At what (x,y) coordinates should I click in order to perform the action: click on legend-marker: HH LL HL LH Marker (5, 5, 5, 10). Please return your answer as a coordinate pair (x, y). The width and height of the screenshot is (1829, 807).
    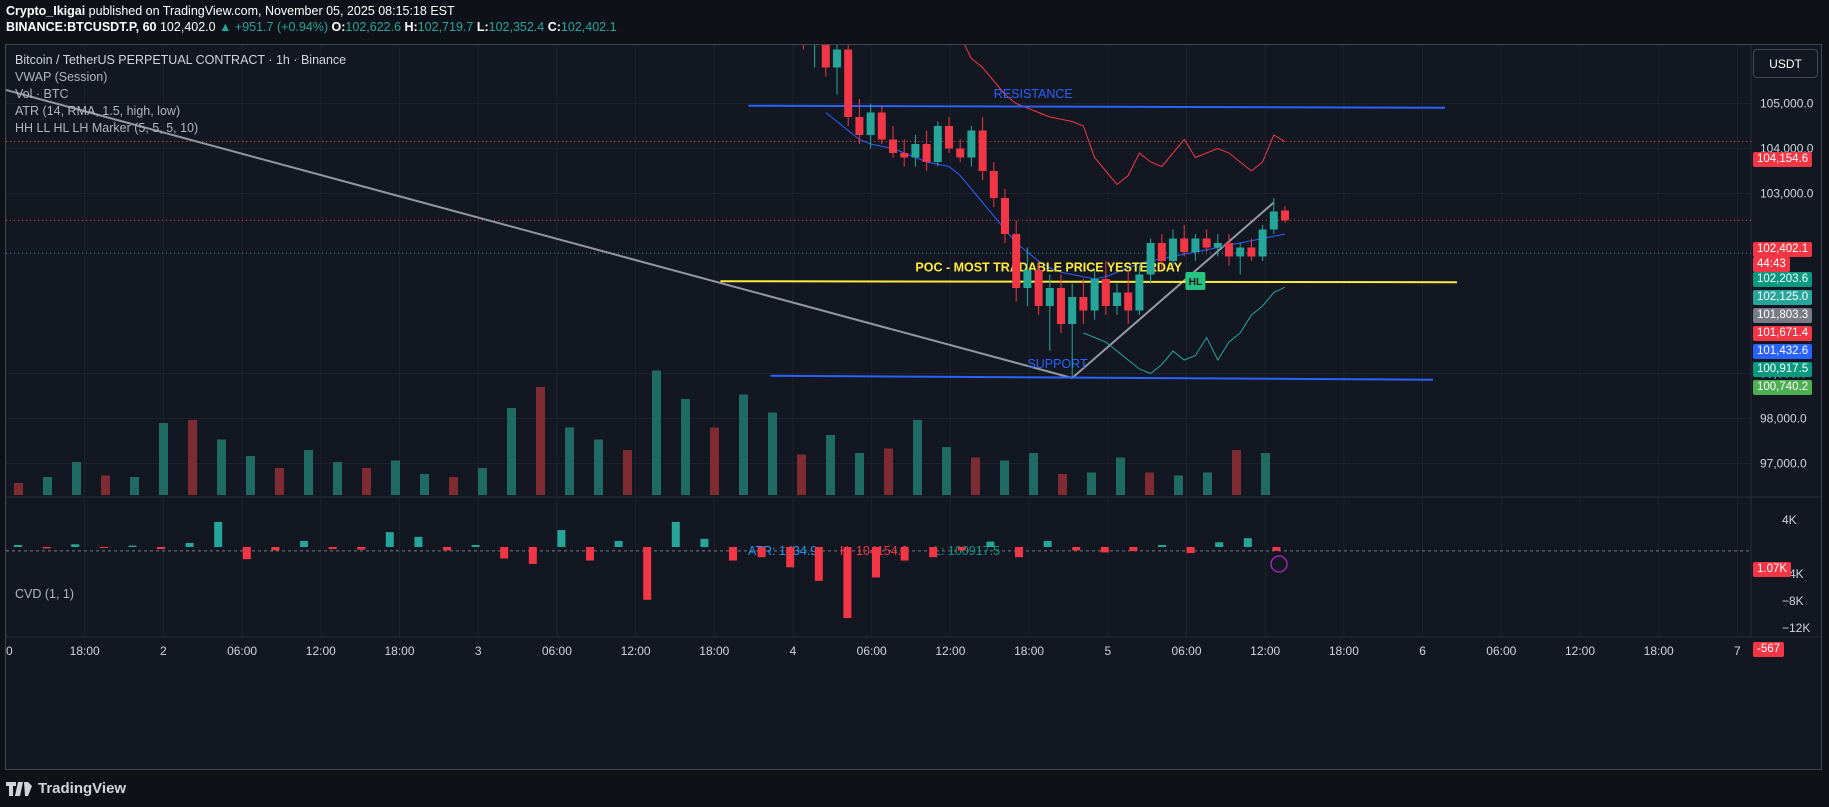
    Looking at the image, I should click on (180, 128).